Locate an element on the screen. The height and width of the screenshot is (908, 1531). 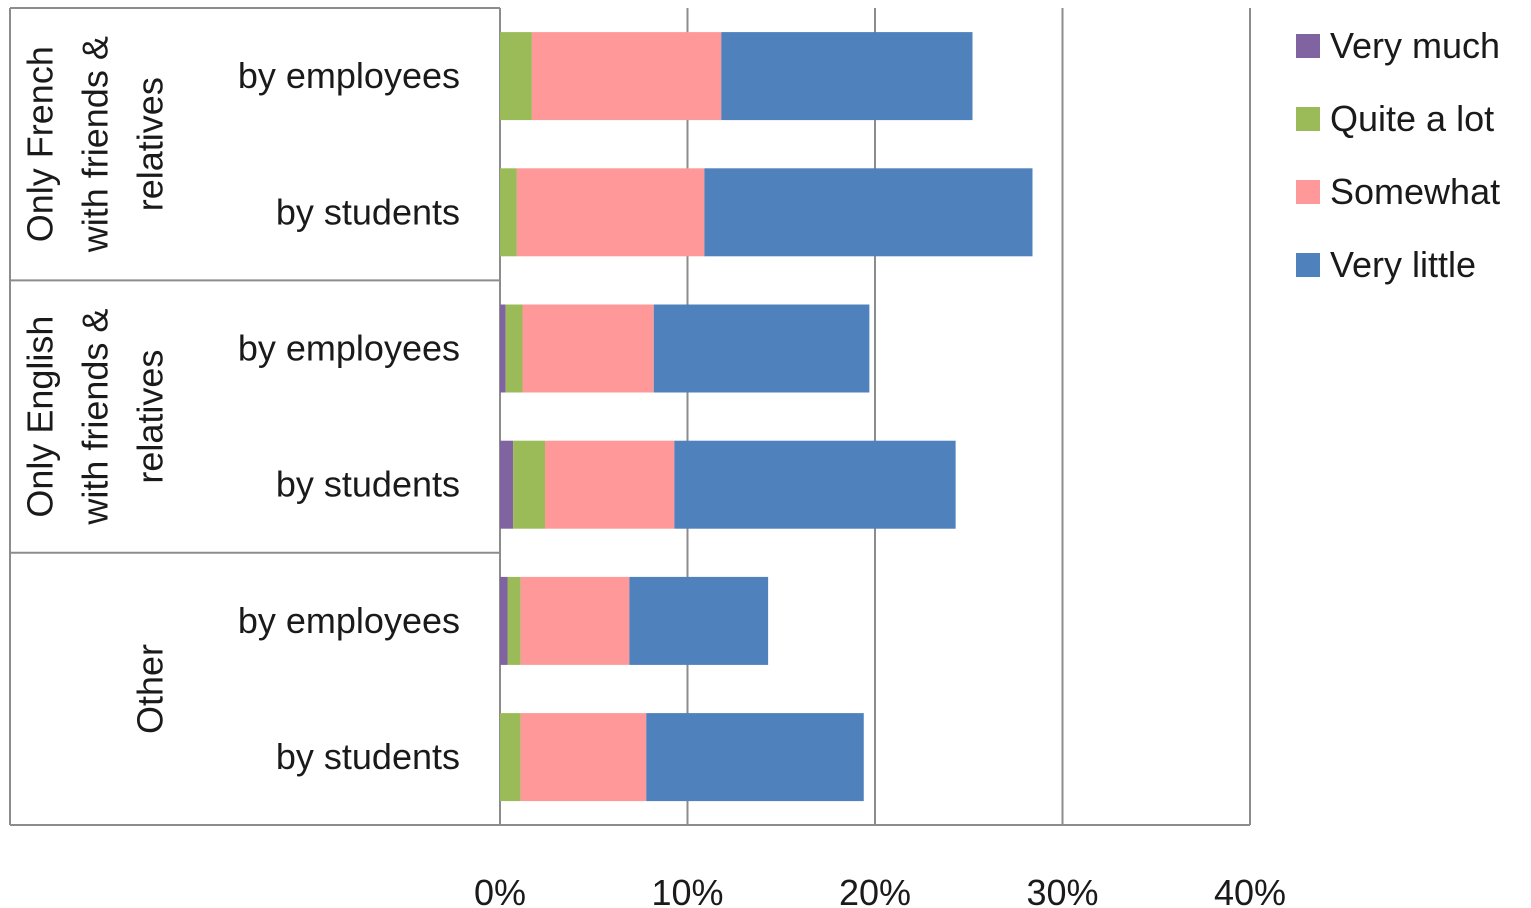
group-label: Other is located at coordinates (150, 689).